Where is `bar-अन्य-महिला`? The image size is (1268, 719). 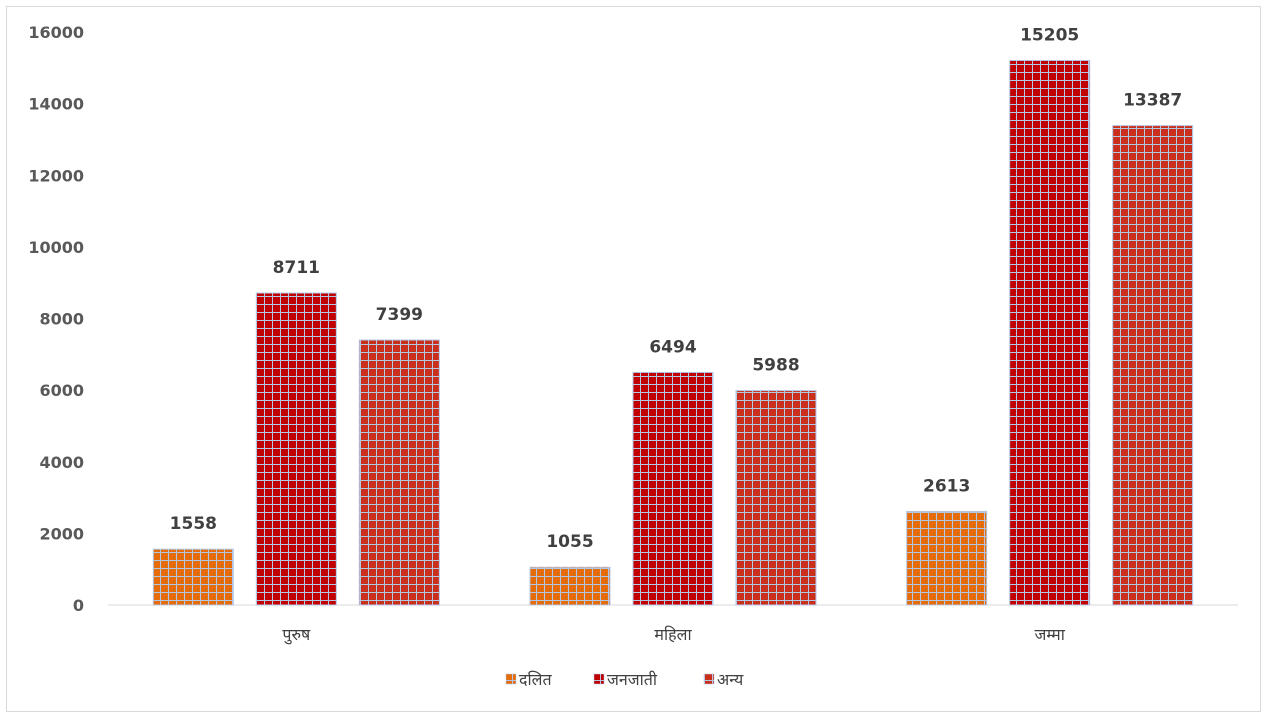 bar-अन्य-महिला is located at coordinates (776, 498).